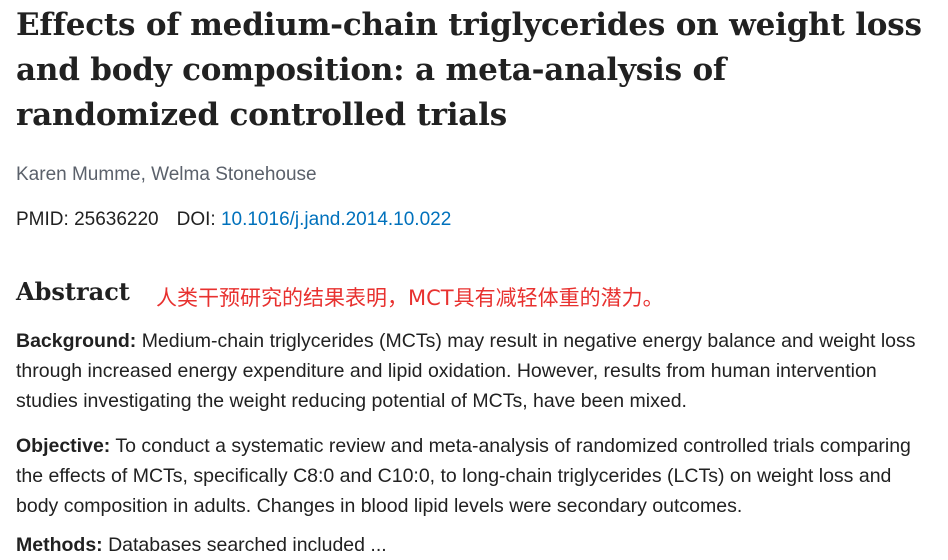 The width and height of the screenshot is (948, 560). I want to click on pmid-value: 25636220, so click(116, 219).